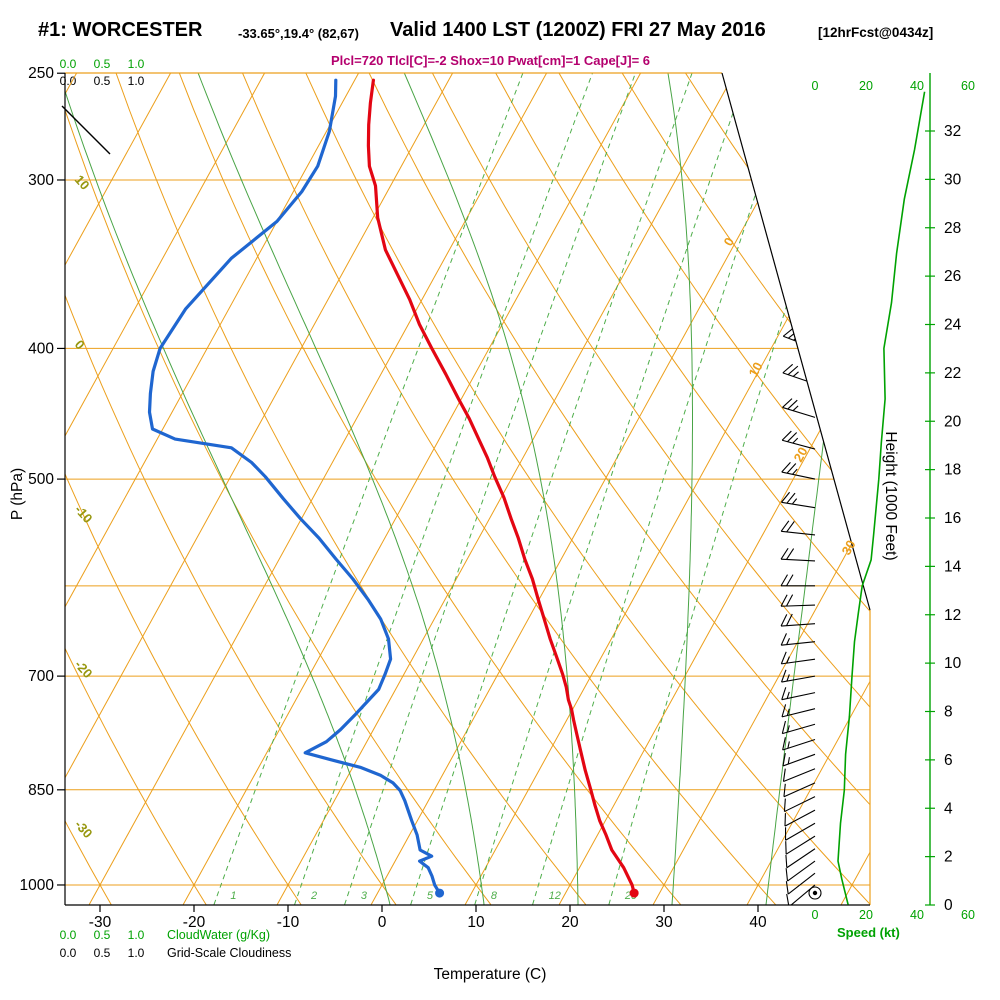 The height and width of the screenshot is (1000, 1000). I want to click on station-circle-dot, so click(815, 893).